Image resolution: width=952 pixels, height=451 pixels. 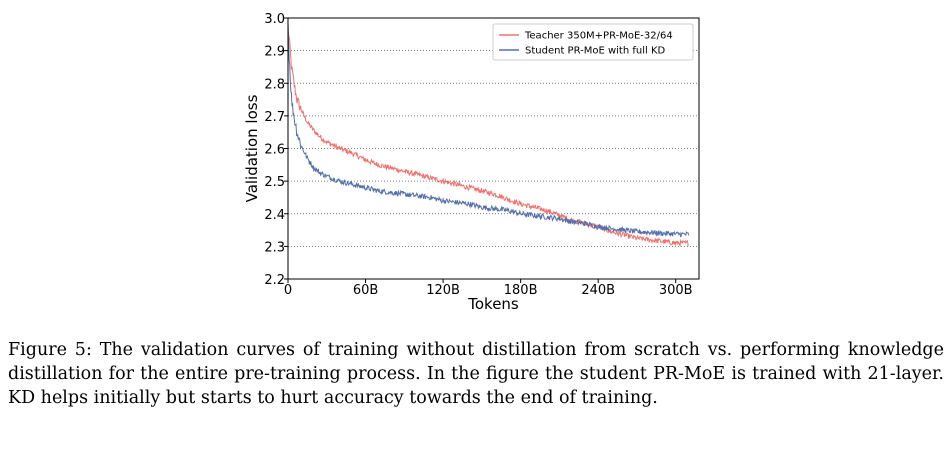 What do you see at coordinates (274, 84) in the screenshot?
I see `y-tick-label: 2.8` at bounding box center [274, 84].